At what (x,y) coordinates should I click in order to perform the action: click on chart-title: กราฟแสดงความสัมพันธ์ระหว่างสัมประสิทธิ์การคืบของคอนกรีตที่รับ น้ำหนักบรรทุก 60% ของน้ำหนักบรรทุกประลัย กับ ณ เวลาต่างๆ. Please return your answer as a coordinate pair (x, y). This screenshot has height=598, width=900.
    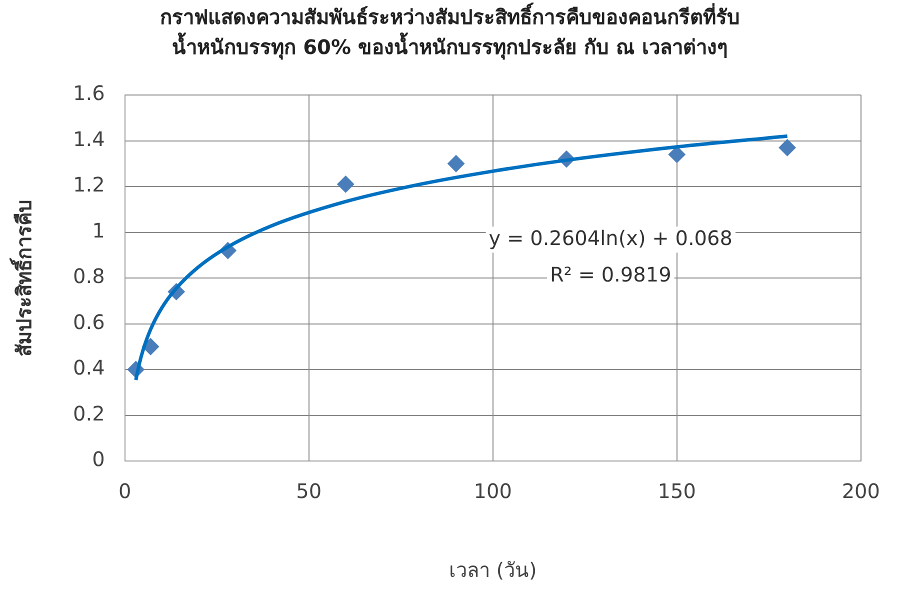
    Looking at the image, I should click on (450, 32).